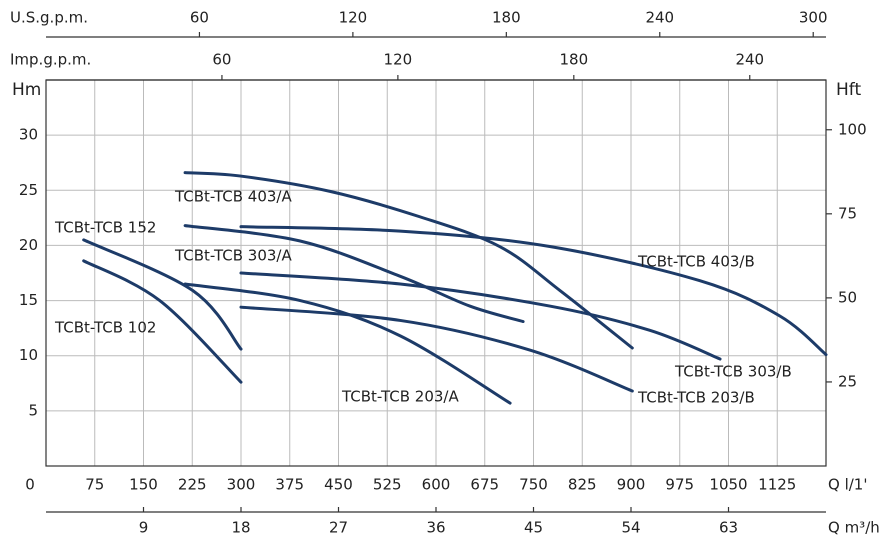  I want to click on axis-label: Q l/1', so click(847, 485).